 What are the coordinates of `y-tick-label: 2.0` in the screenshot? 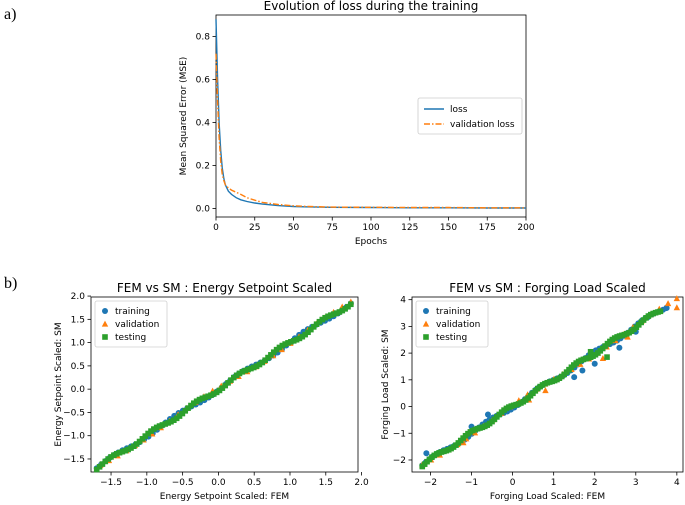 It's located at (78, 297).